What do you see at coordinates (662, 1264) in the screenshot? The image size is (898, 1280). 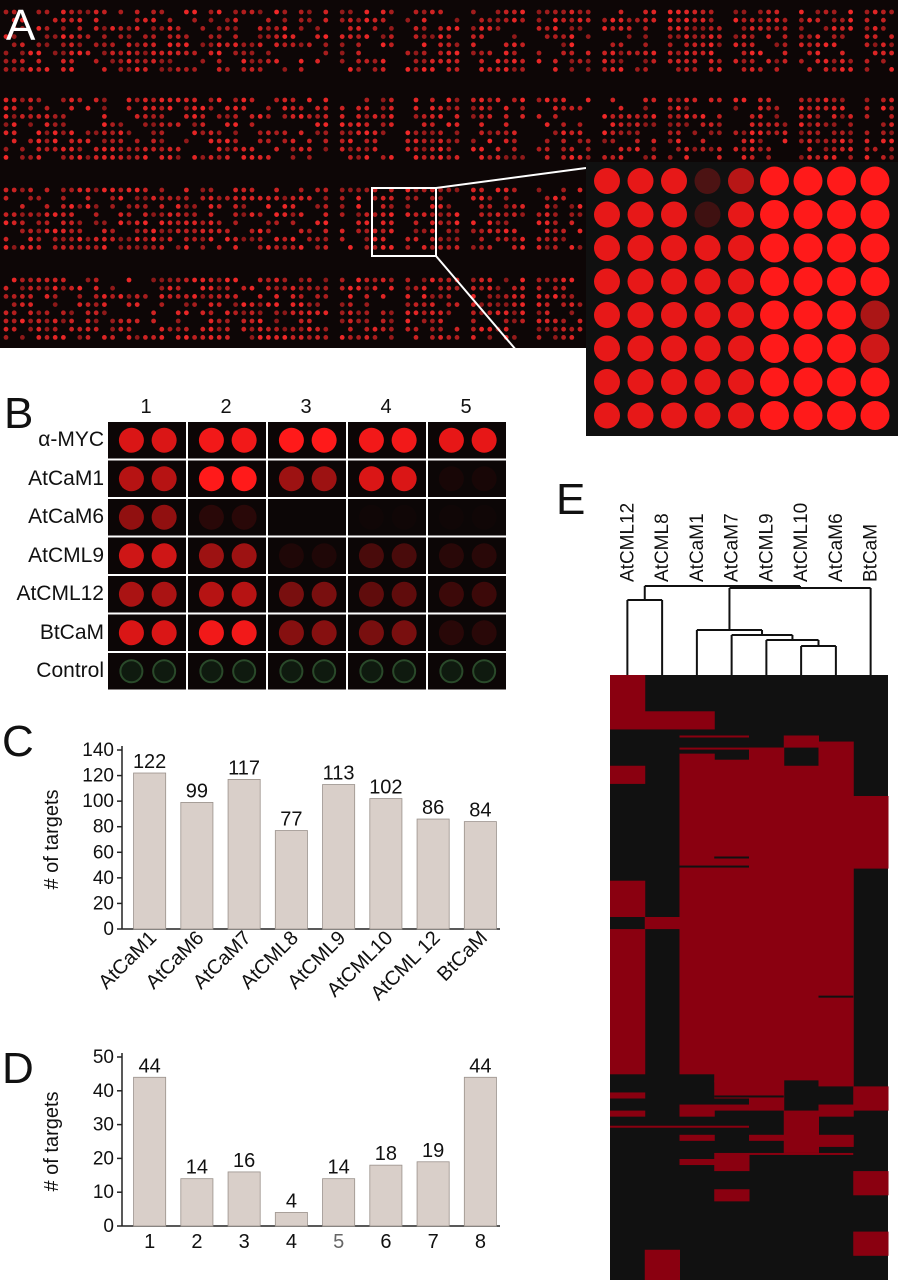 I see `heatmap-cell` at bounding box center [662, 1264].